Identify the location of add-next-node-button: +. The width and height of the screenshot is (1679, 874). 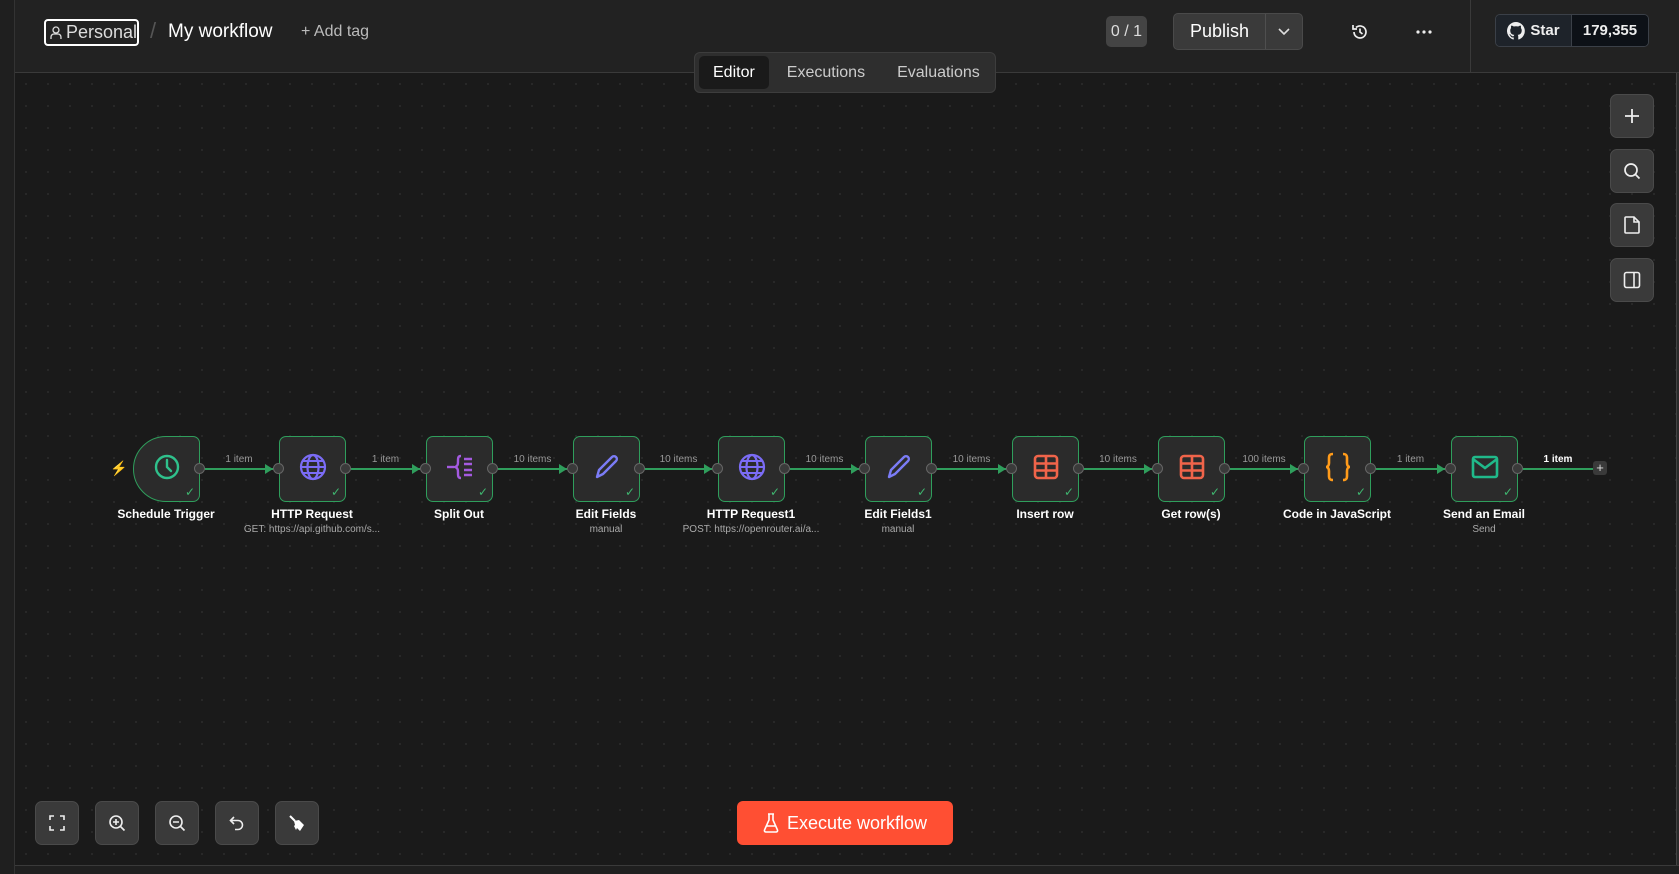
(1600, 468).